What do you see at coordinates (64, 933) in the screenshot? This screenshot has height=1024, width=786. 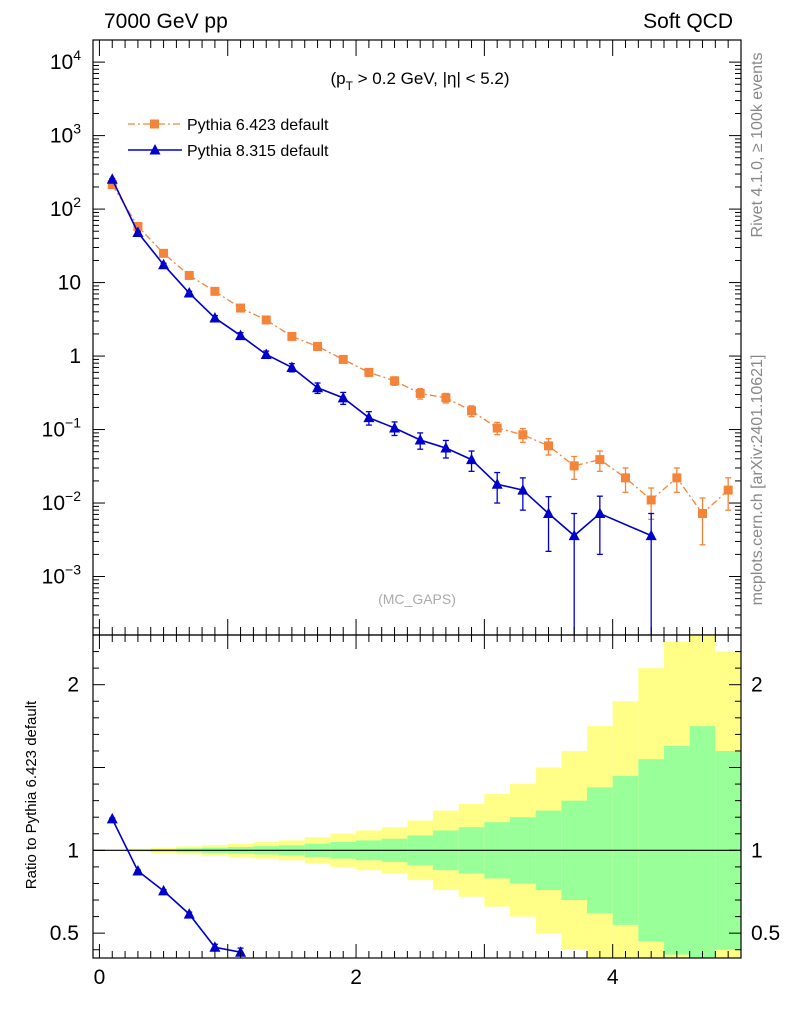 I see `ratio-y-tick-label-left: 0.5` at bounding box center [64, 933].